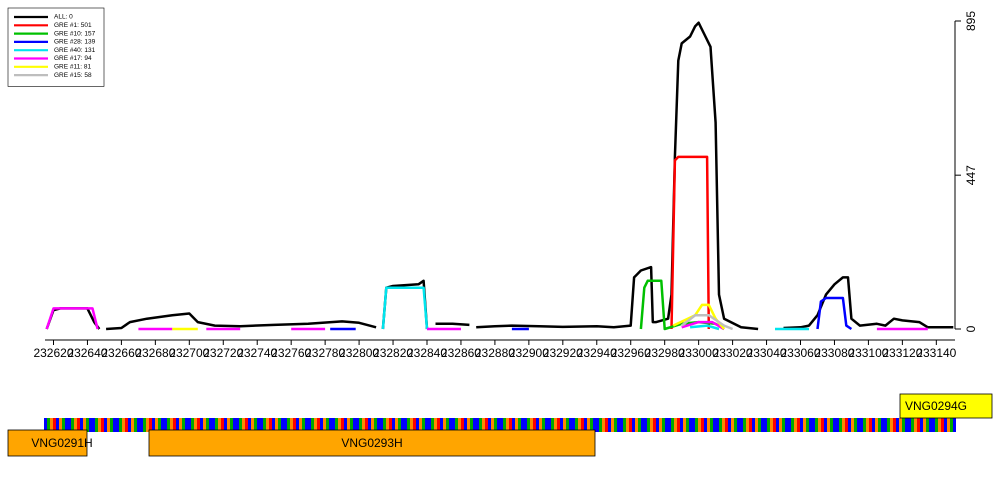 The image size is (1000, 500). Describe the element at coordinates (971, 328) in the screenshot. I see `y-tick-label: 0` at that location.